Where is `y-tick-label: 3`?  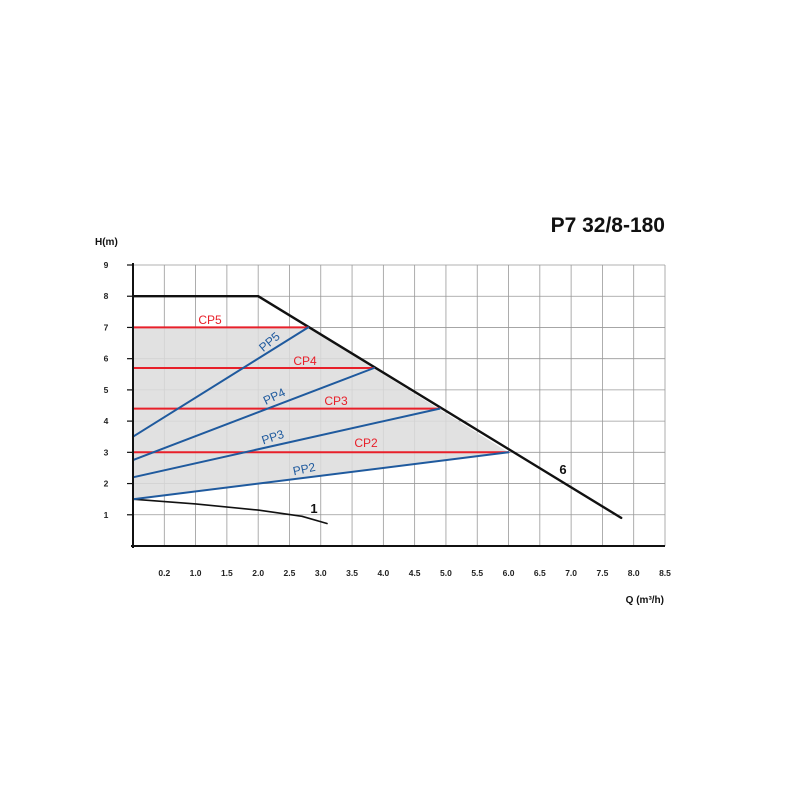
y-tick-label: 3 is located at coordinates (106, 452).